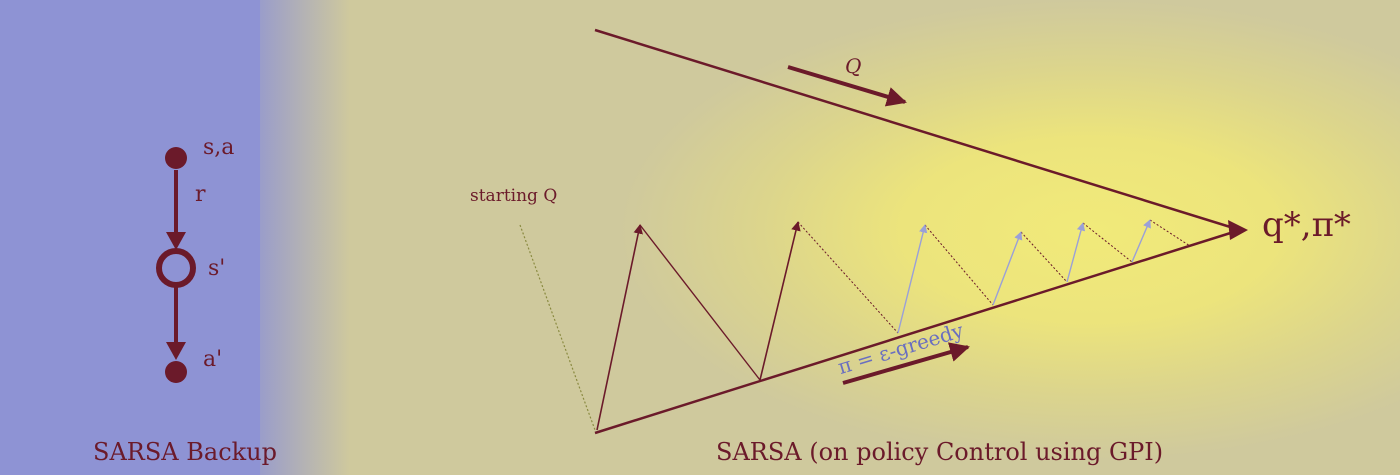 The height and width of the screenshot is (475, 1400). I want to click on gpi-caption: SARSA (on policy Control using GPI), so click(940, 452).